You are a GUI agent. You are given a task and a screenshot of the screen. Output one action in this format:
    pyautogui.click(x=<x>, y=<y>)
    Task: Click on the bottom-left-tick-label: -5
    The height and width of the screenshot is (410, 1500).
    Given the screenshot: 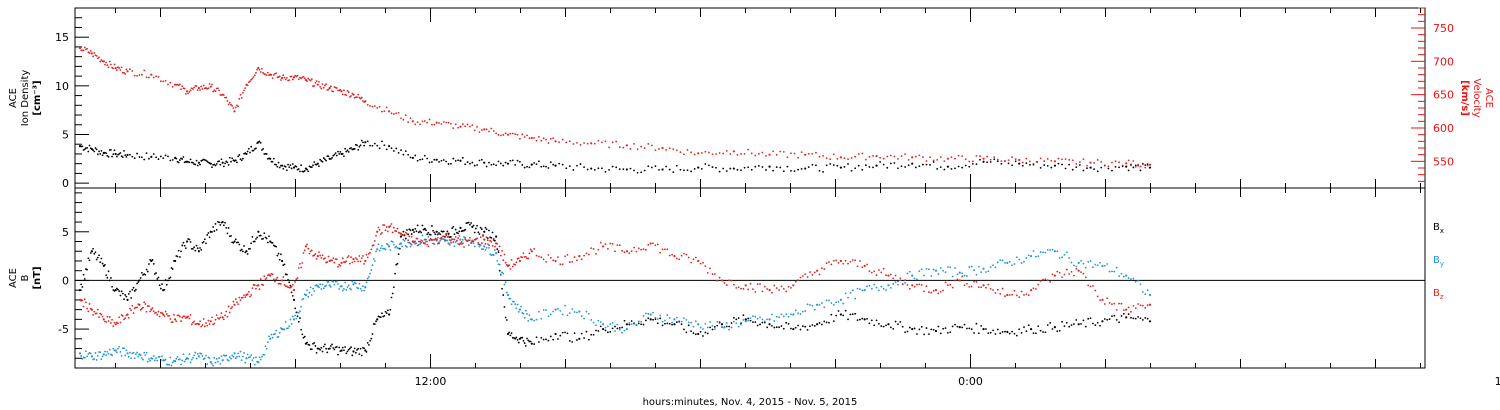 What is the action you would take?
    pyautogui.click(x=63, y=329)
    